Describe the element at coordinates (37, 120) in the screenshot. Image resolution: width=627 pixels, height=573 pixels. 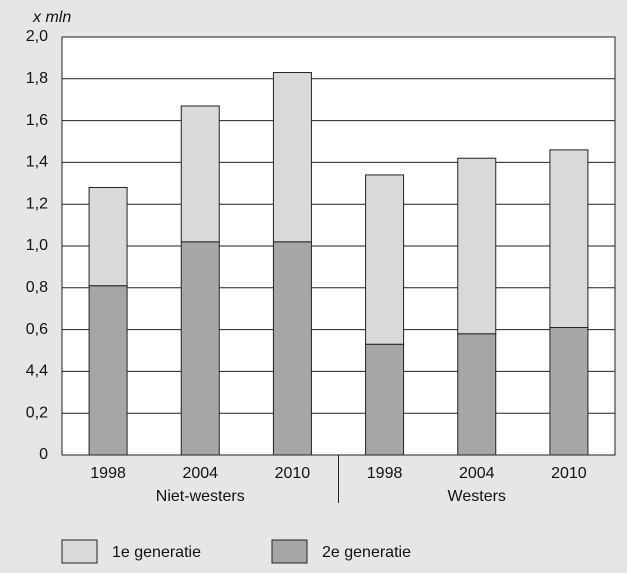
I see `y-tick-label: 1,6` at that location.